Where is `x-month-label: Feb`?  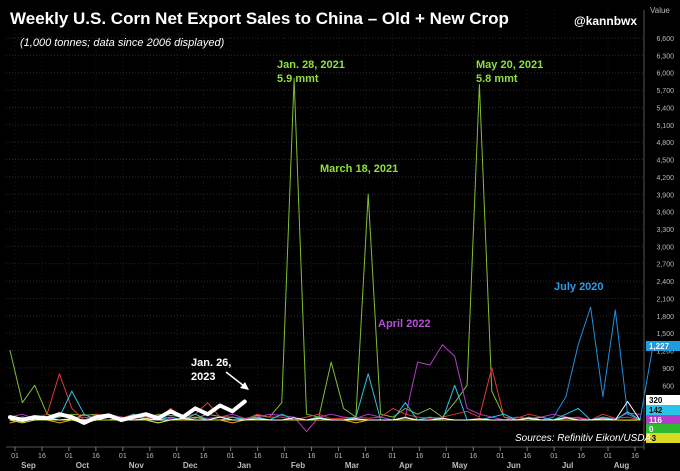 x-month-label: Feb is located at coordinates (298, 465).